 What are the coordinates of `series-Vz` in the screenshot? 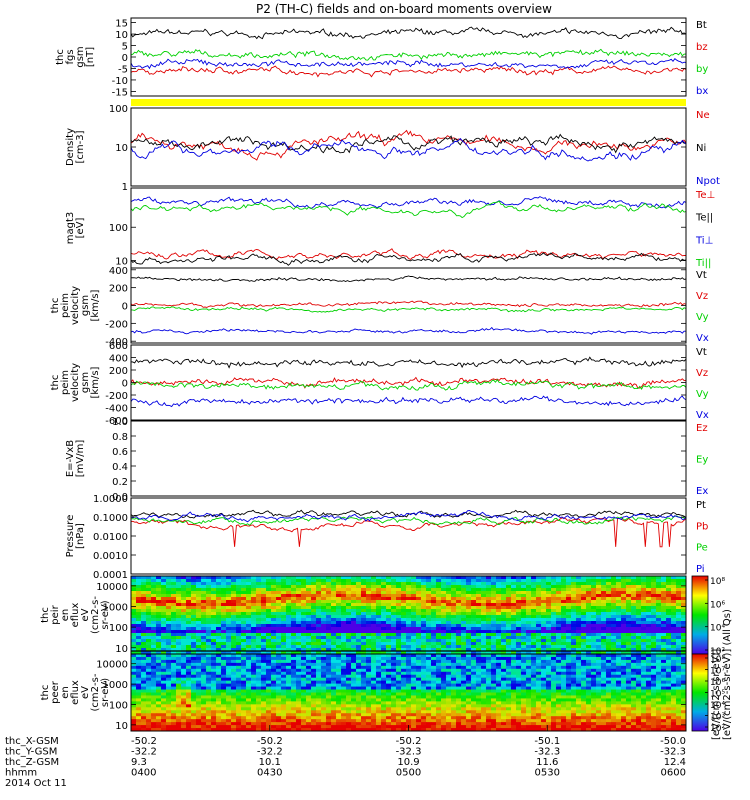 It's located at (408, 382).